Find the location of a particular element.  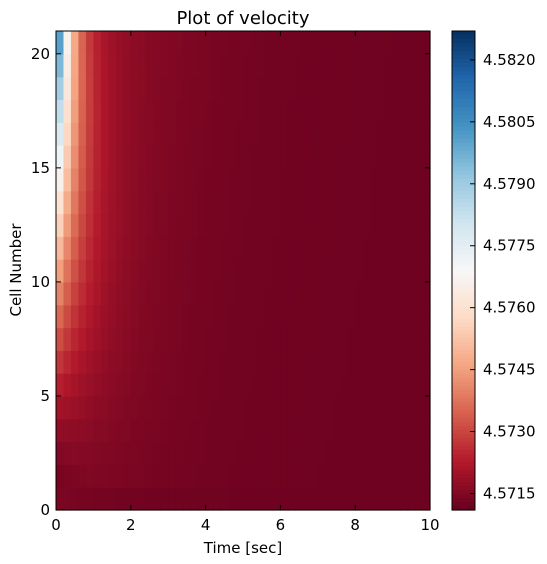

x-tick-label: 8 is located at coordinates (355, 525).